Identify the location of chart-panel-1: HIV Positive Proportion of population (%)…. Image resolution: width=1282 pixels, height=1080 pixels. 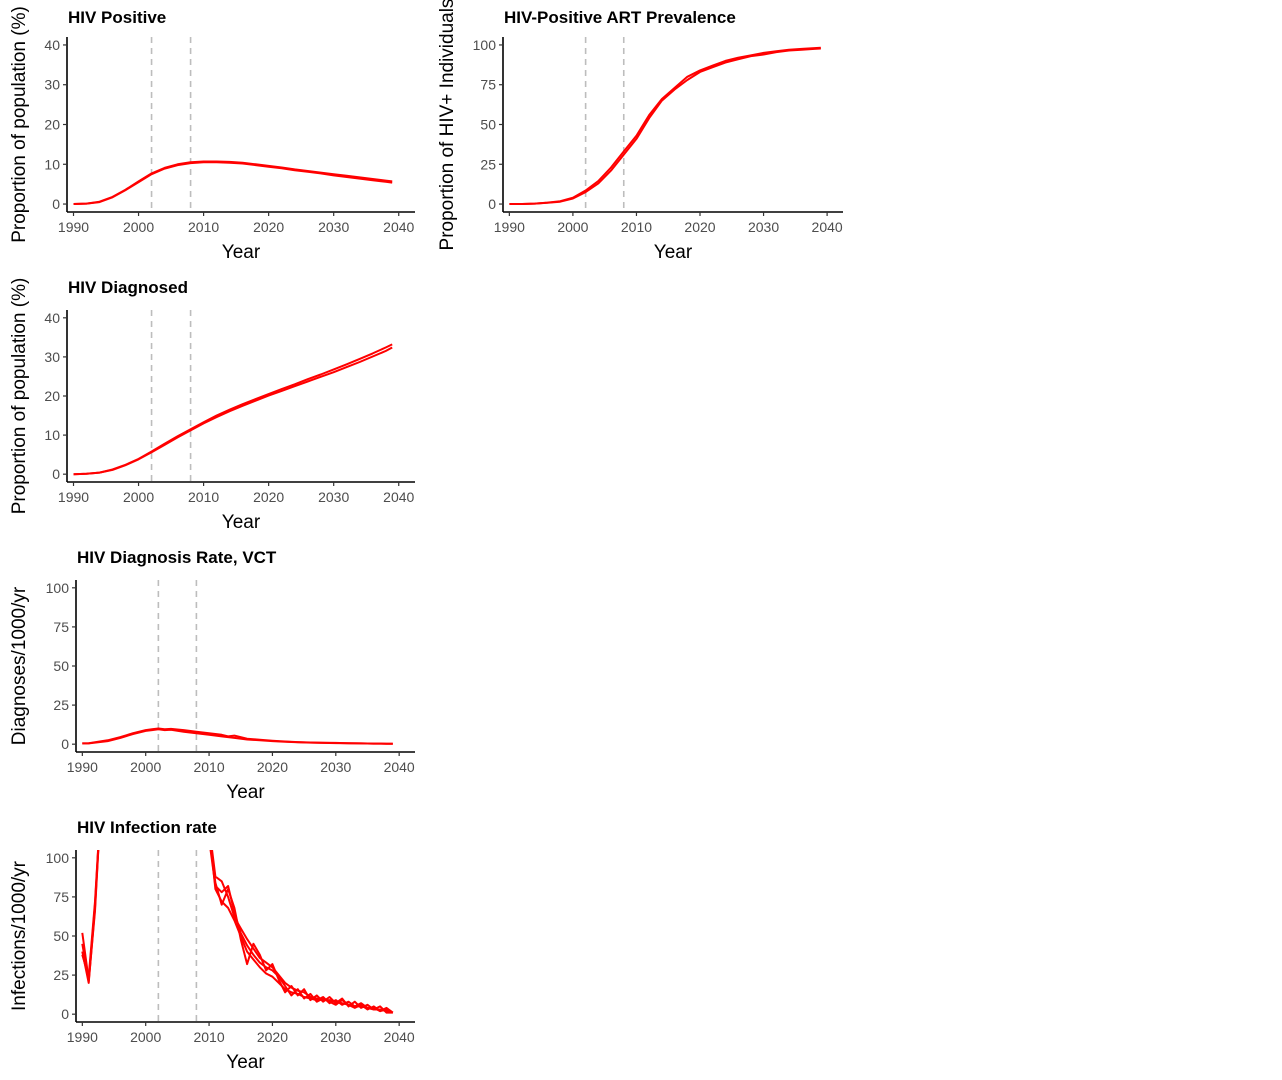
(212, 134).